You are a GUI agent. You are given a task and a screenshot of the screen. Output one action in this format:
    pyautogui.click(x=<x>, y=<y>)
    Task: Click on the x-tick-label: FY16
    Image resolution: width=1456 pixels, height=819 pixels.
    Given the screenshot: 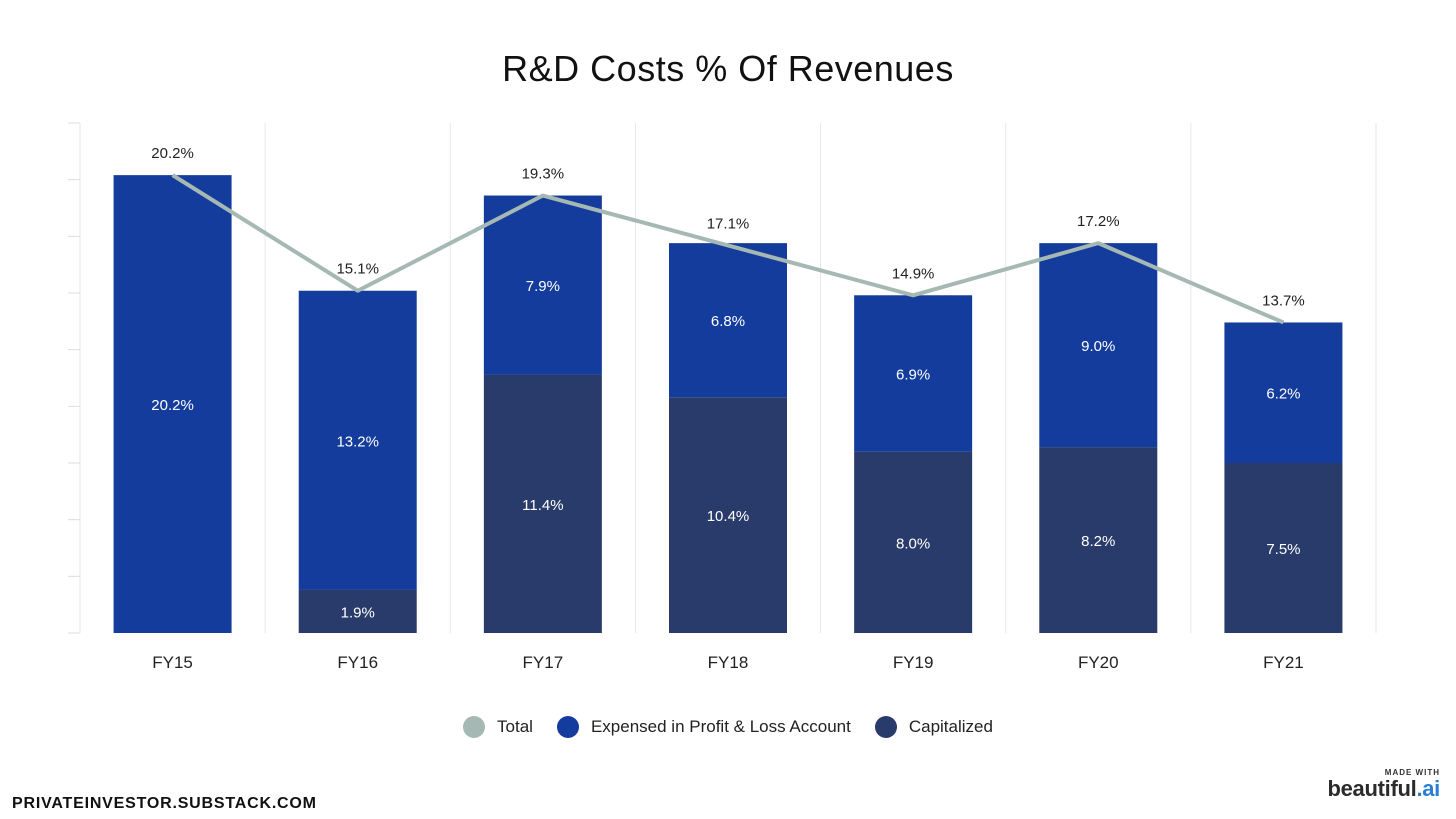 What is the action you would take?
    pyautogui.click(x=357, y=662)
    